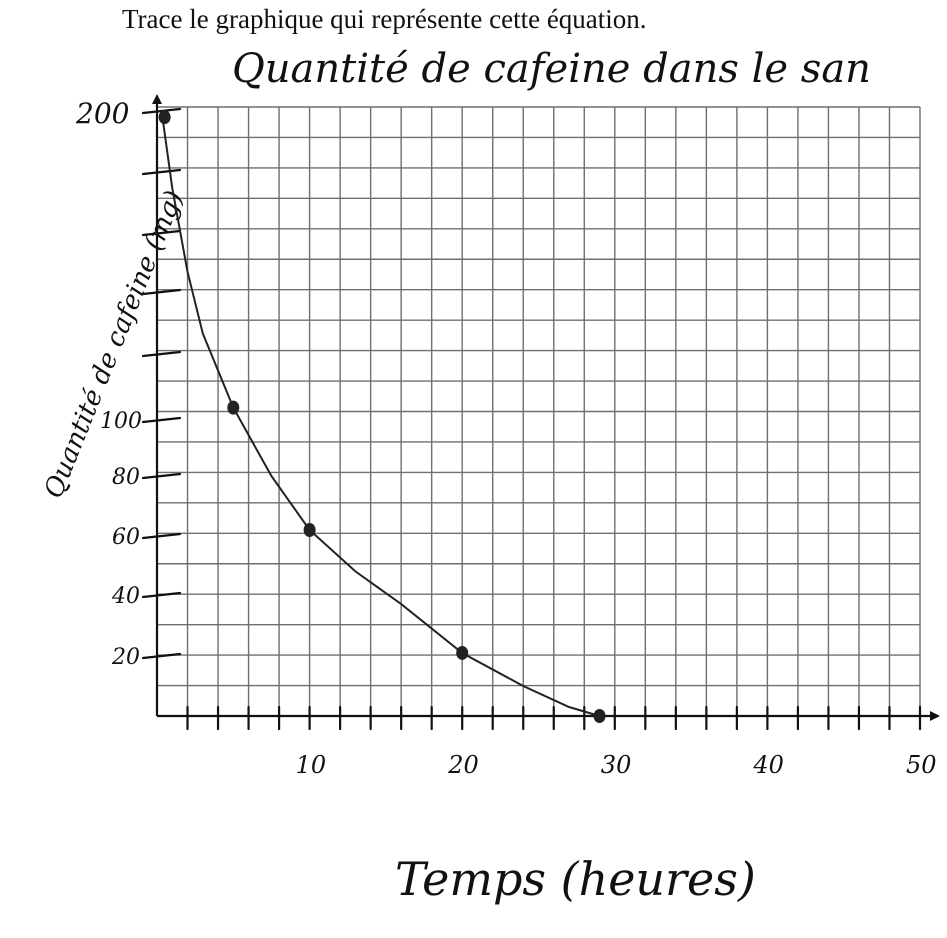 Image resolution: width=947 pixels, height=938 pixels. What do you see at coordinates (125, 596) in the screenshot?
I see `y-tick-label: 40` at bounding box center [125, 596].